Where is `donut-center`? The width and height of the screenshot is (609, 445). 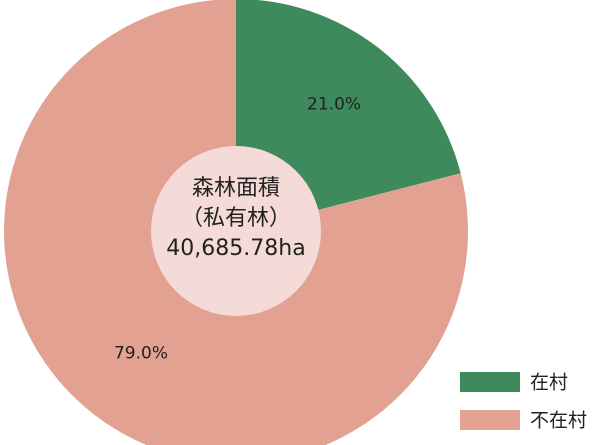 donut-center is located at coordinates (236, 231).